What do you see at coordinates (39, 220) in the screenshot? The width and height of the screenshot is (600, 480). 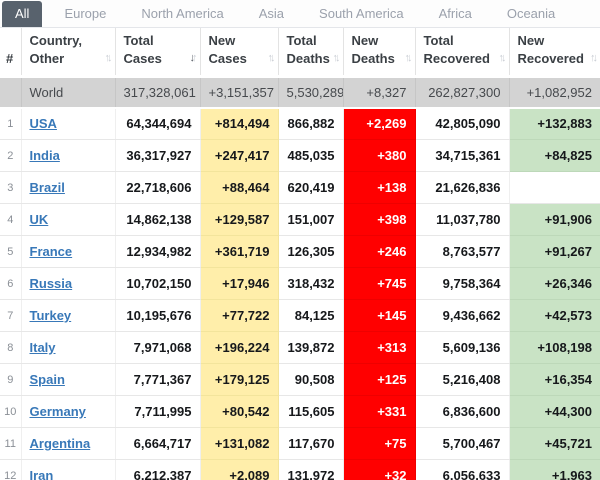 I see `country-link: UK` at bounding box center [39, 220].